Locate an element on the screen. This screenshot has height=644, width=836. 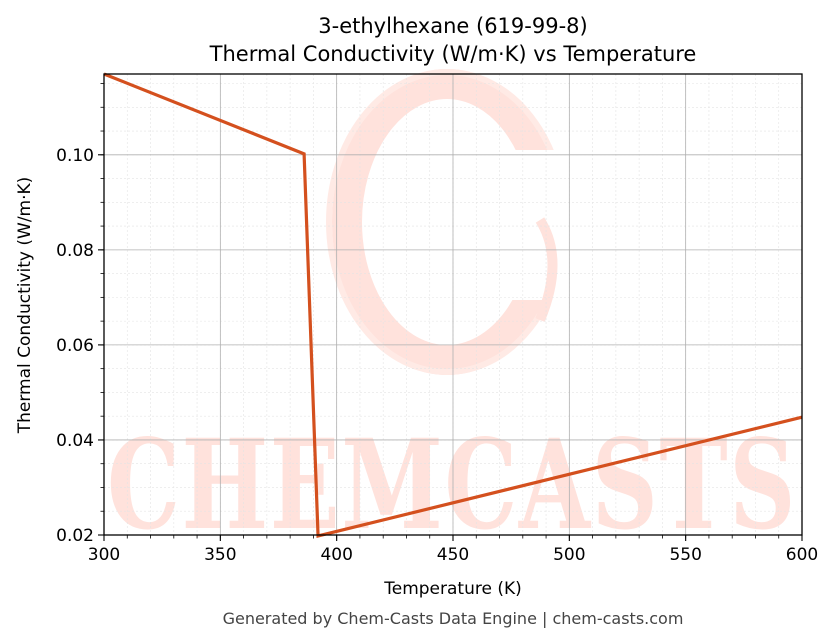
y-tick-label: 0.06 is located at coordinates (75, 346).